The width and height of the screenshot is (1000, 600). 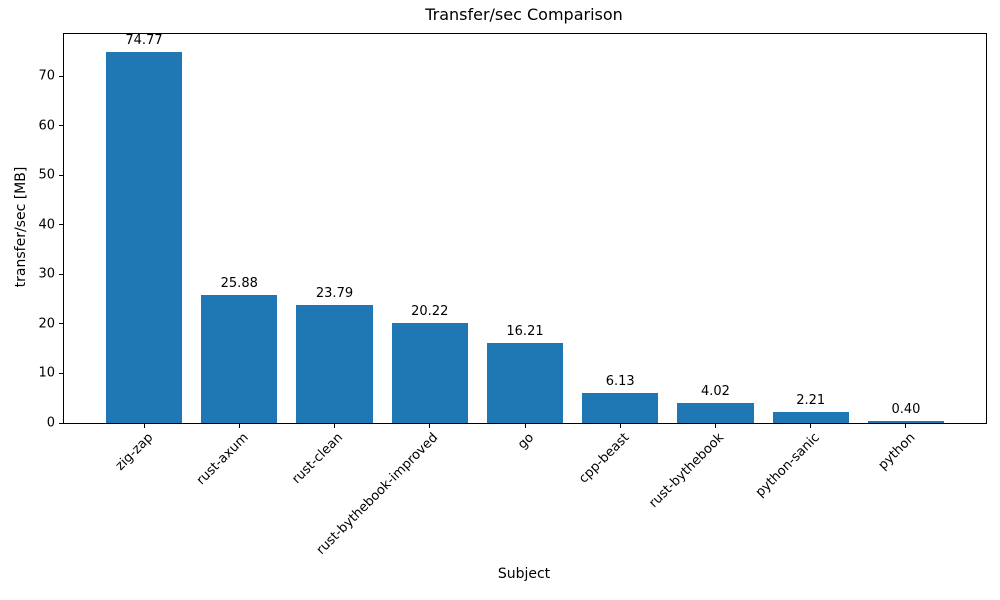 I want to click on y-tick-label: 30, so click(x=46, y=274).